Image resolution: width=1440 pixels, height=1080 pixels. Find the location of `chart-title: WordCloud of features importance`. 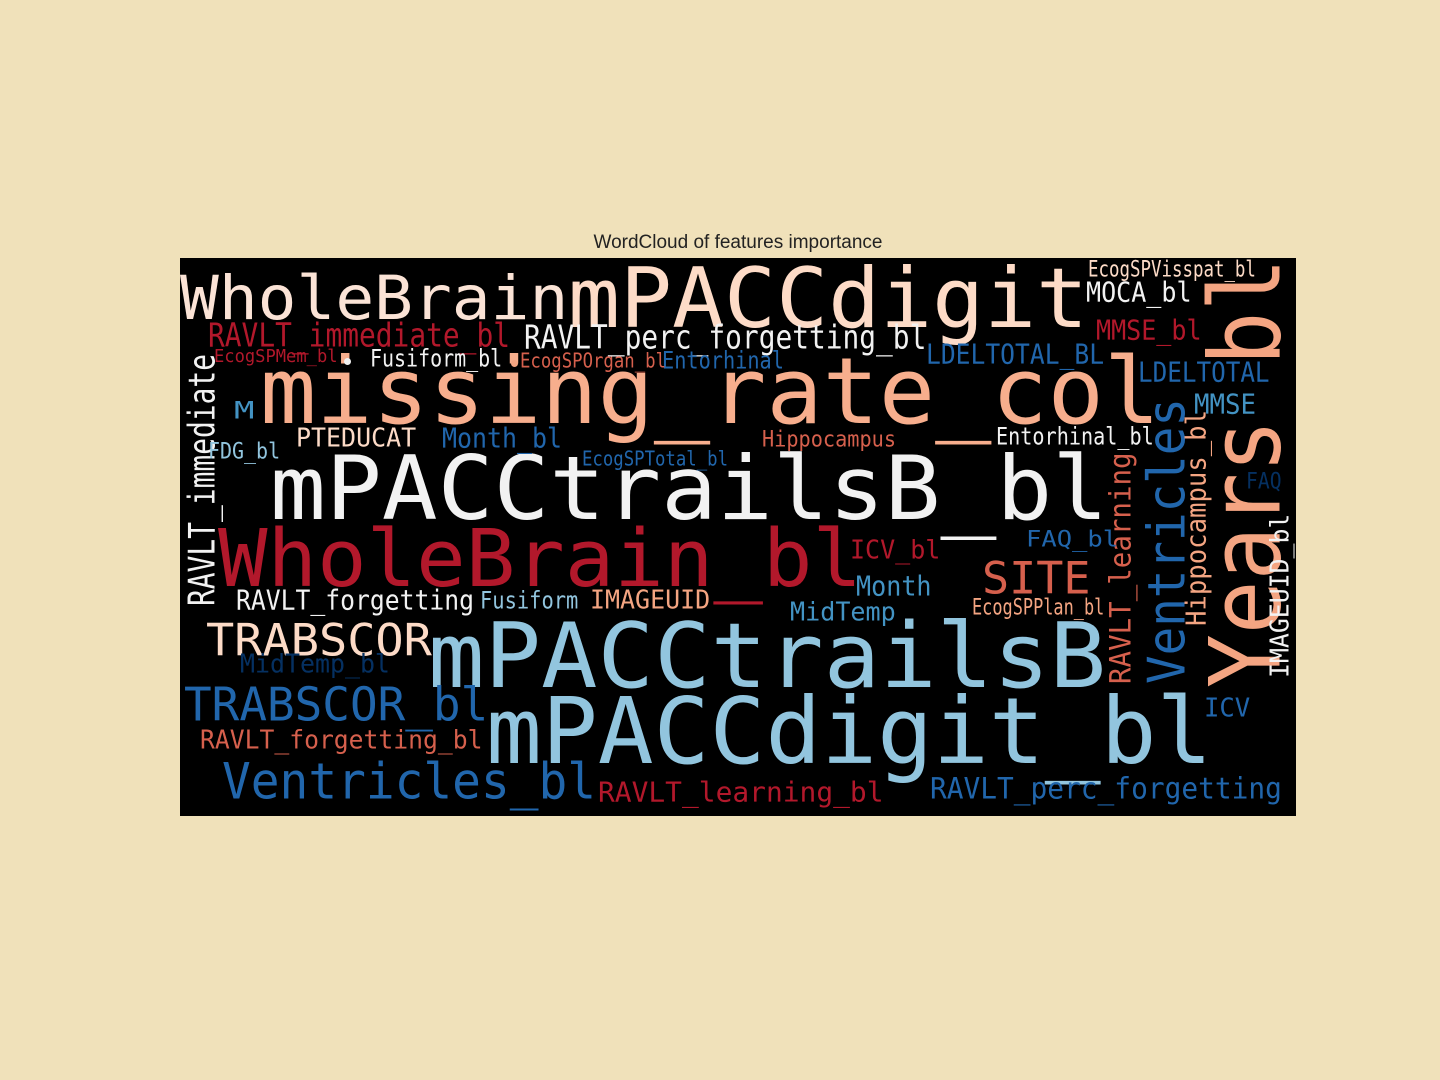

chart-title: WordCloud of features importance is located at coordinates (738, 242).